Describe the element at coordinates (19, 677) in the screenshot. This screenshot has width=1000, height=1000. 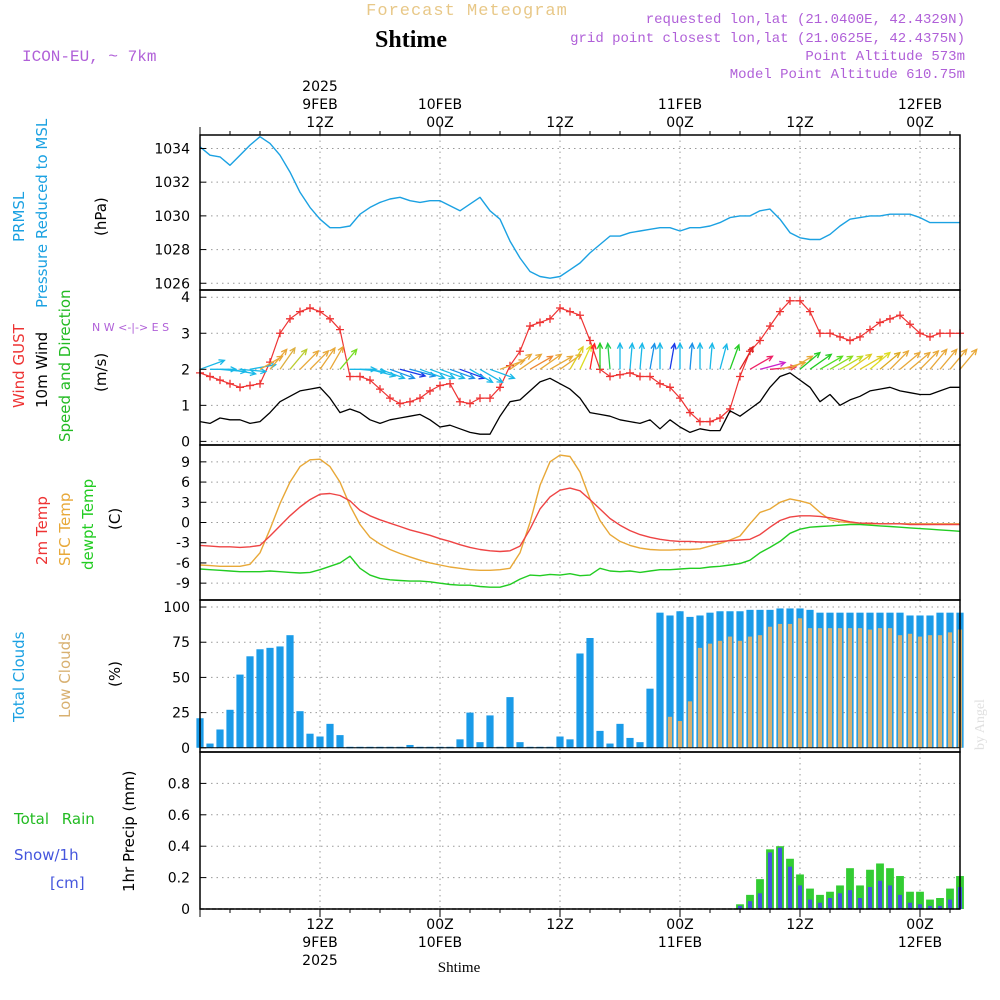
I see `svg-text: Total Clouds` at that location.